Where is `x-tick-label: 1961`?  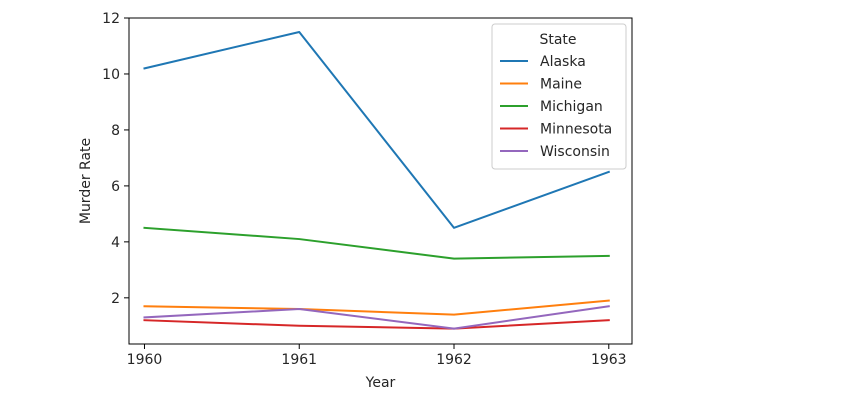 x-tick-label: 1961 is located at coordinates (299, 360).